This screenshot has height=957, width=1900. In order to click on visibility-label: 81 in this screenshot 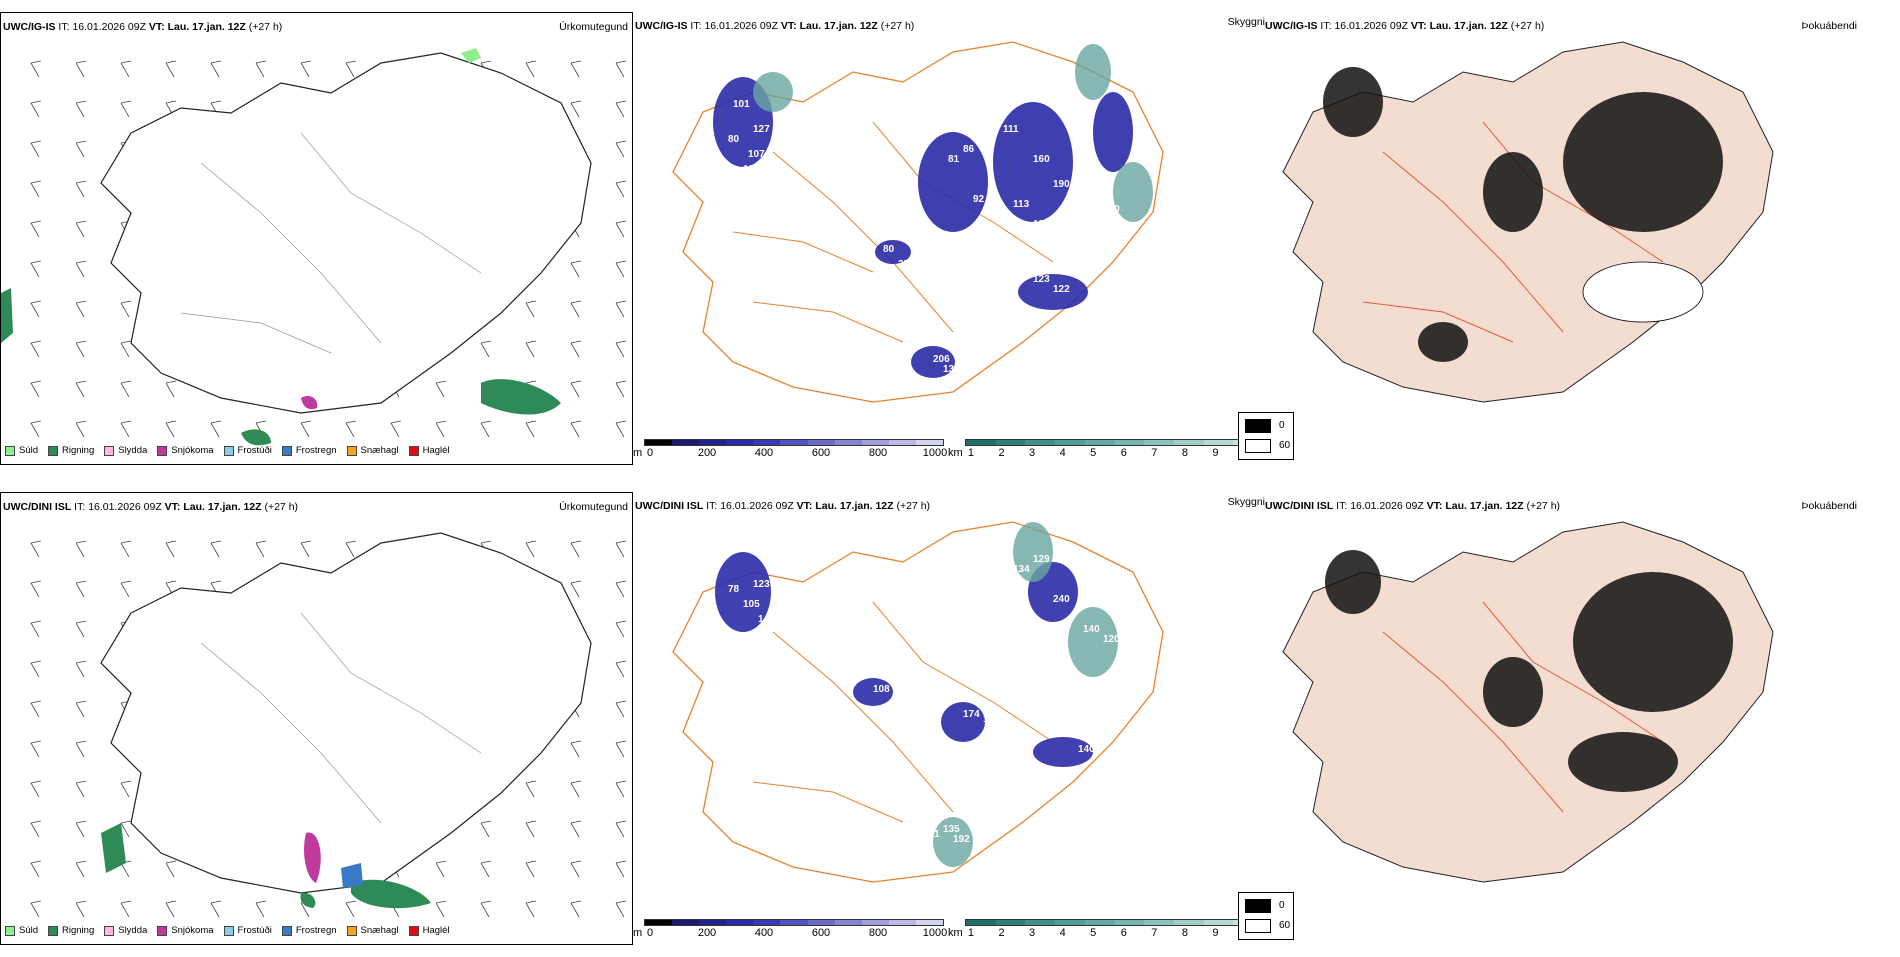, I will do `click(954, 159)`.